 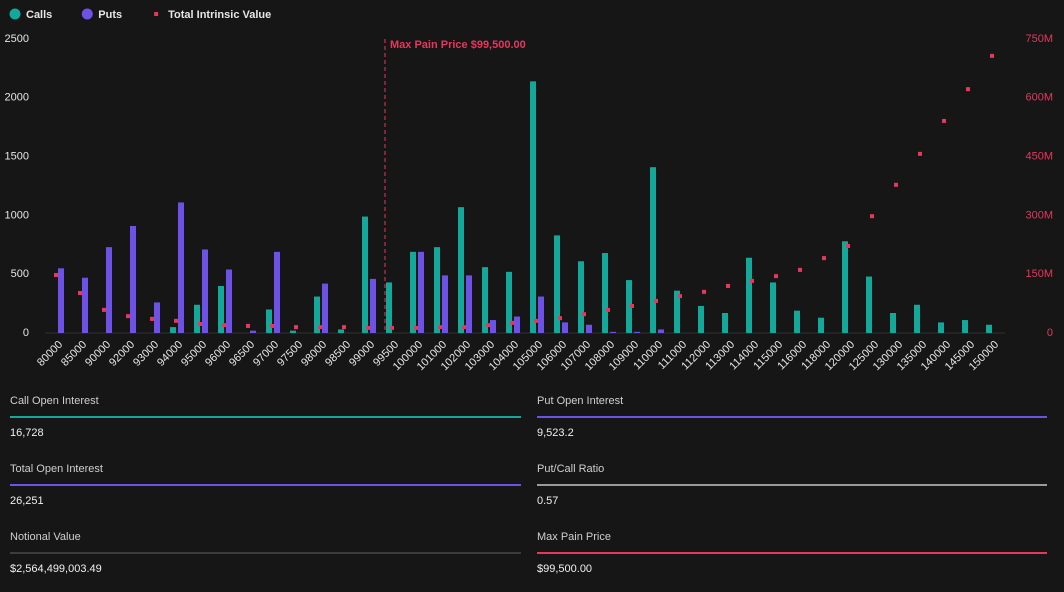 I want to click on x-tick-label: 96000, so click(x=218, y=354).